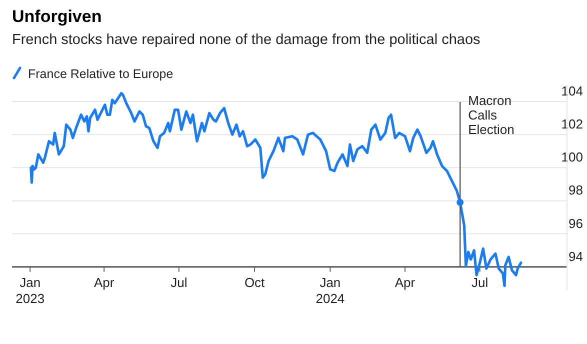 This screenshot has width=587, height=344. I want to click on y-tick-label: 104, so click(572, 91).